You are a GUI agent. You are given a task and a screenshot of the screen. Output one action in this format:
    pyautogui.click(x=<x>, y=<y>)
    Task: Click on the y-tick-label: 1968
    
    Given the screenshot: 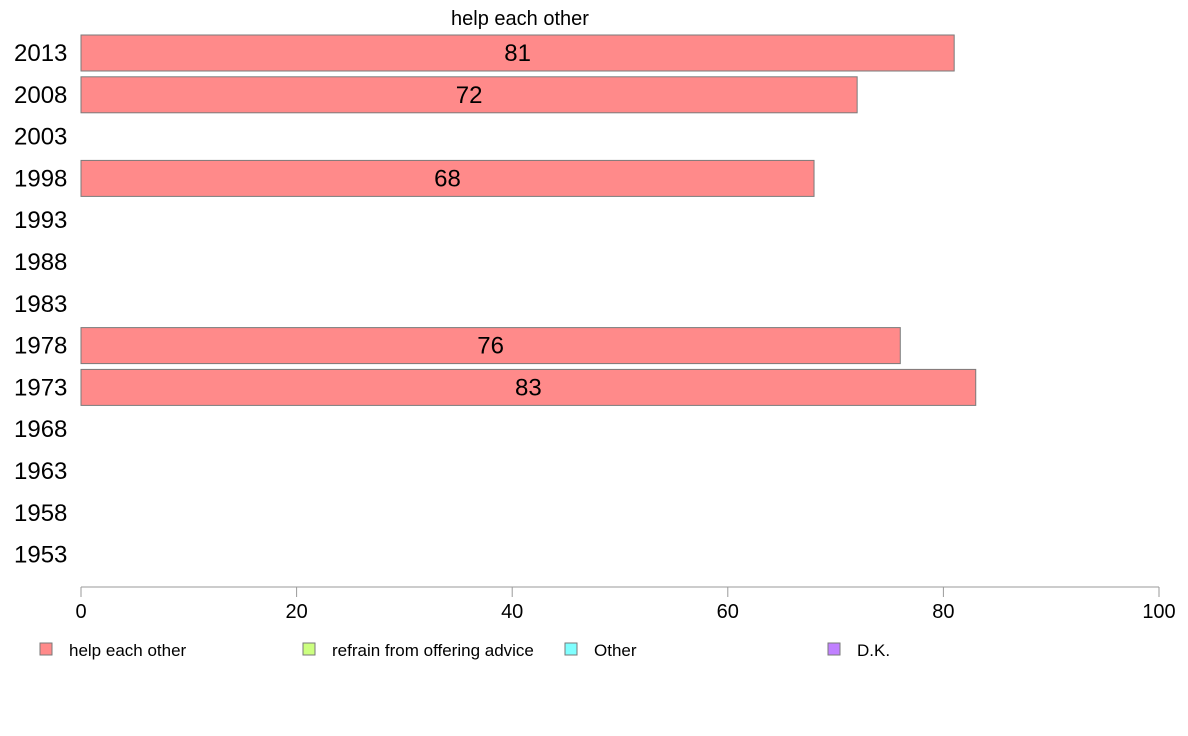 What is the action you would take?
    pyautogui.click(x=40, y=429)
    